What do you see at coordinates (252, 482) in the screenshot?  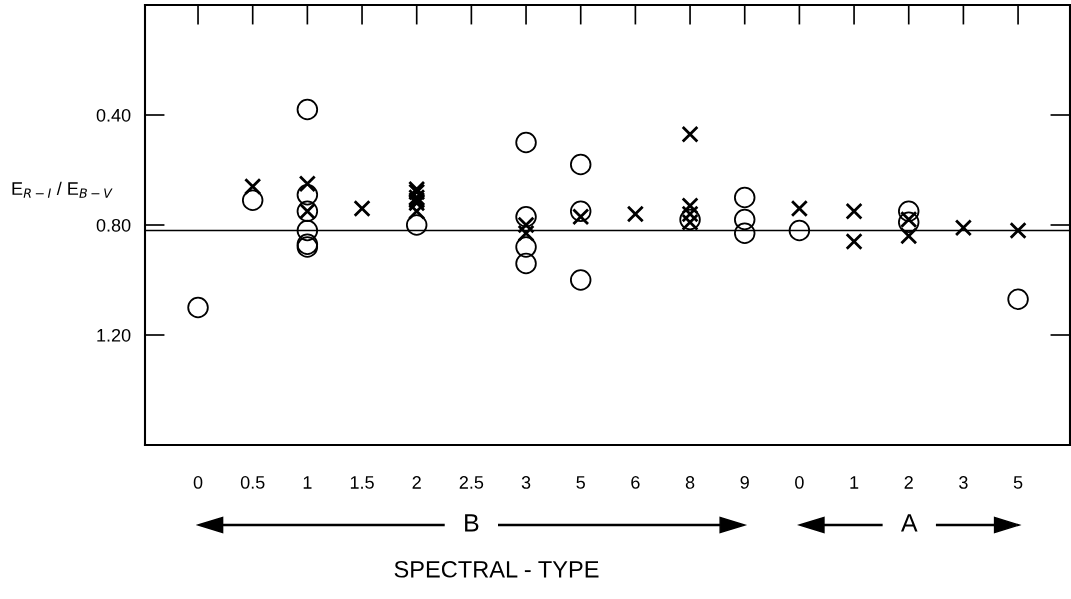 I see `x-tick-label: 0.5` at bounding box center [252, 482].